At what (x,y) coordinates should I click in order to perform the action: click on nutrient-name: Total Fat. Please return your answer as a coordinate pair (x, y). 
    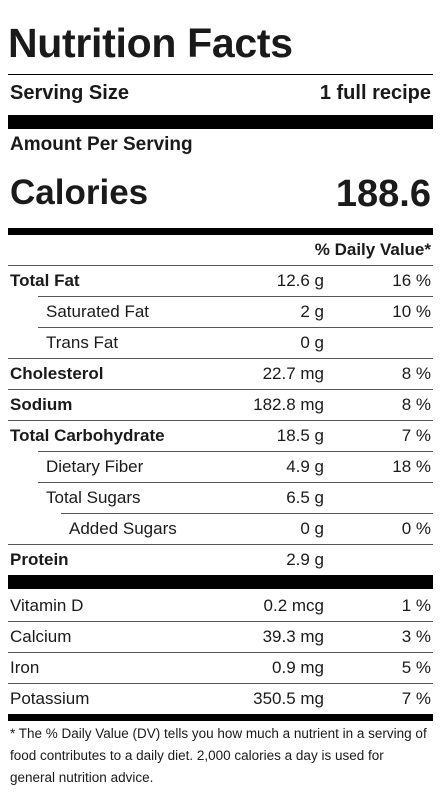
    Looking at the image, I should click on (45, 280).